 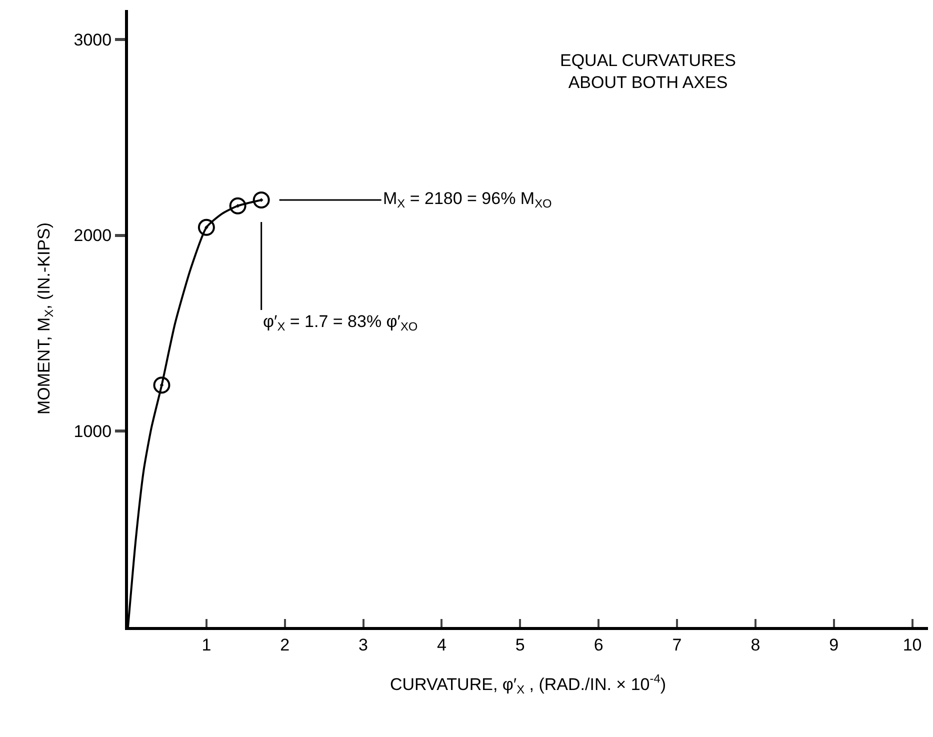 I want to click on x-tick-label: 9, so click(x=834, y=644).